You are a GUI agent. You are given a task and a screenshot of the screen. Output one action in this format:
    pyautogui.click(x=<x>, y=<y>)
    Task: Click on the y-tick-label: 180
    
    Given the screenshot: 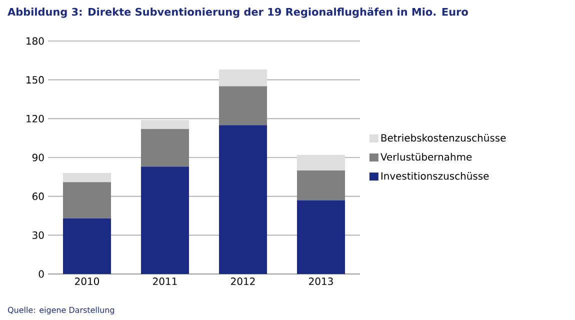 What is the action you would take?
    pyautogui.click(x=35, y=41)
    